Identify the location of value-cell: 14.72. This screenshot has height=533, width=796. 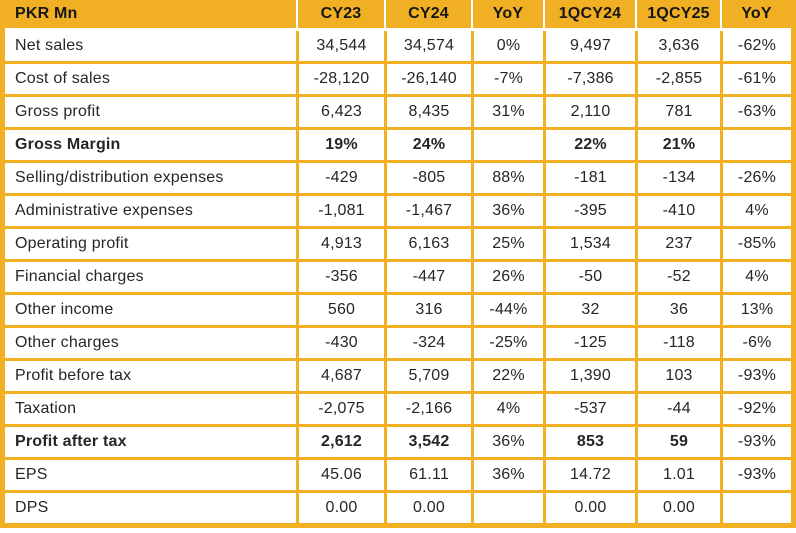
(589, 476).